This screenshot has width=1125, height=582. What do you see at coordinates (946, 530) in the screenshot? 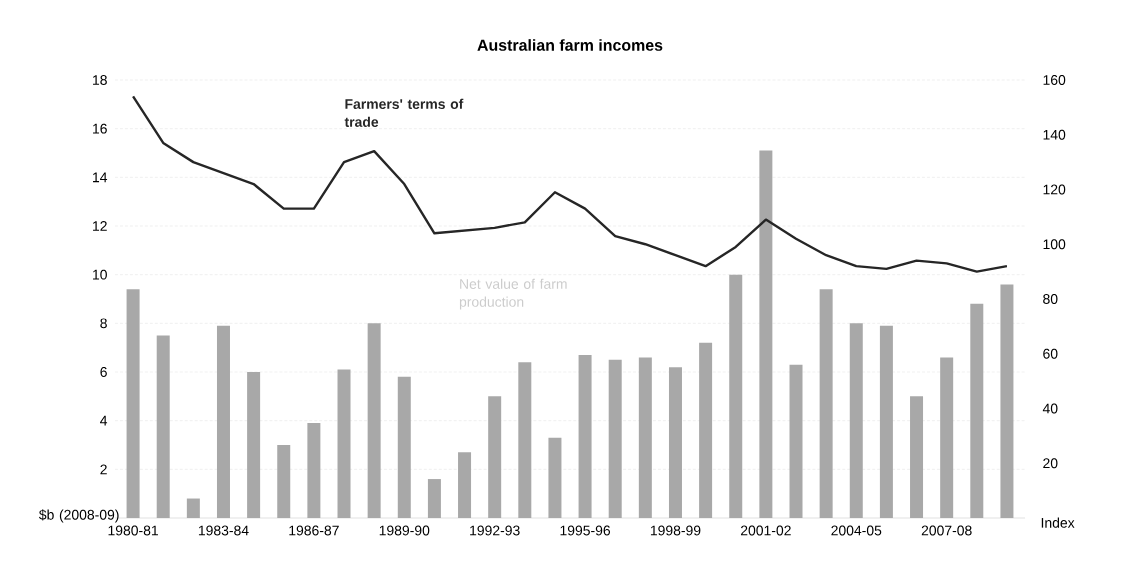
I see `x-tick-label: 2007-08` at bounding box center [946, 530].